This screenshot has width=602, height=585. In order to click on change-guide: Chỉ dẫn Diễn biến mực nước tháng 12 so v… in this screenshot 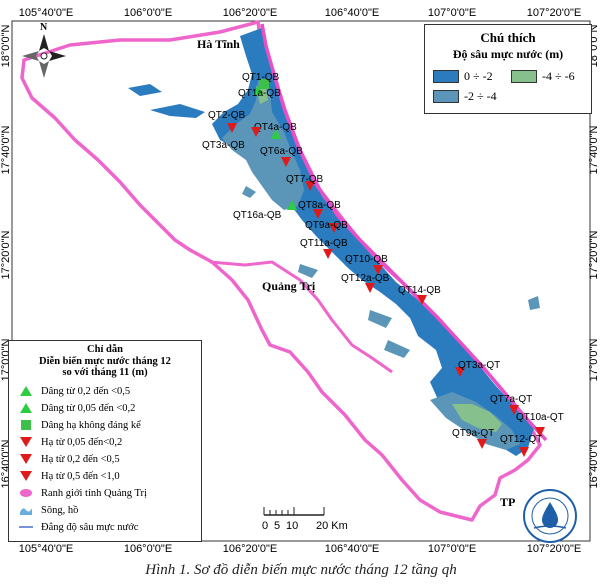, I will do `click(105, 441)`.